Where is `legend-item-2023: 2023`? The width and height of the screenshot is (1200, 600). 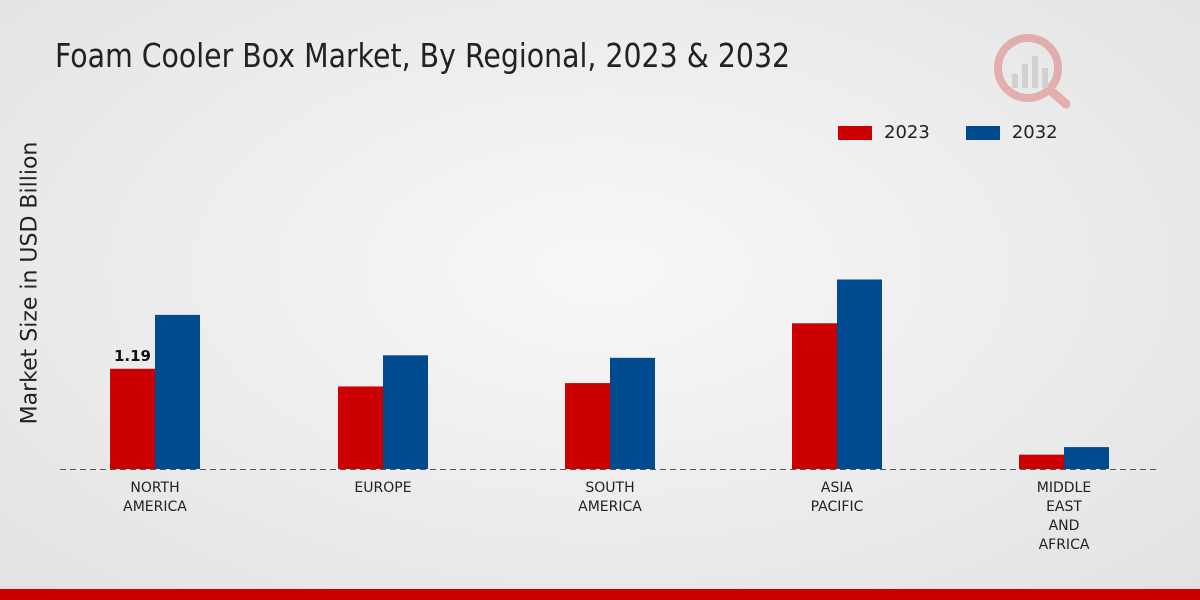
legend-item-2023: 2023 is located at coordinates (884, 132).